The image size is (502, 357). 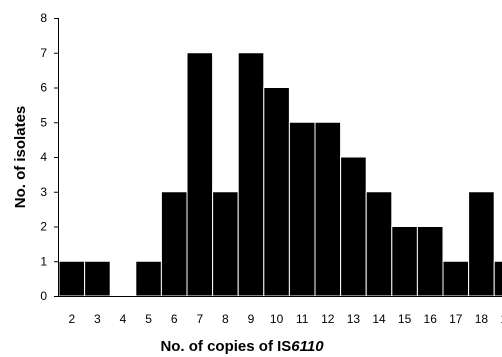 What do you see at coordinates (71, 319) in the screenshot?
I see `x-tick-label-2: 2` at bounding box center [71, 319].